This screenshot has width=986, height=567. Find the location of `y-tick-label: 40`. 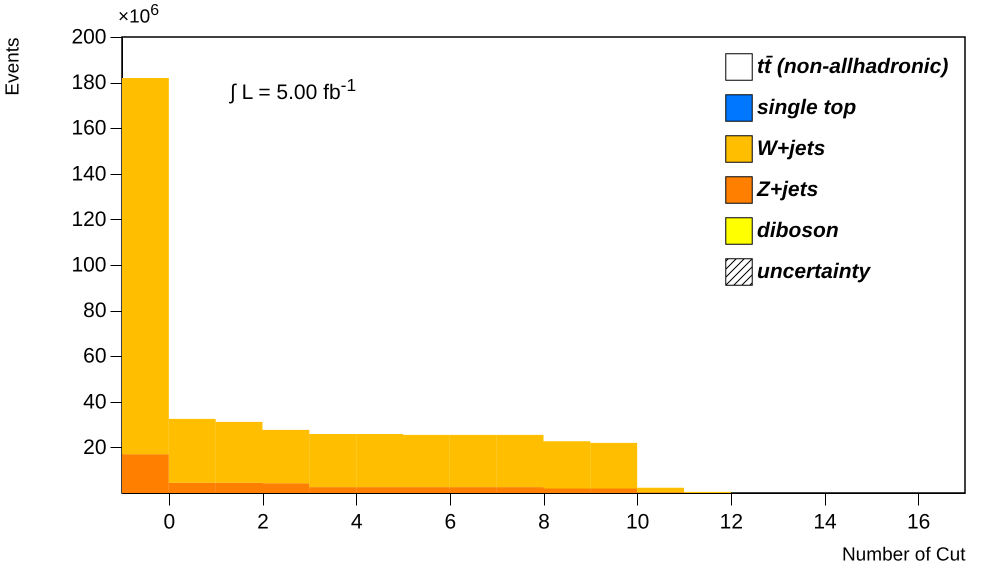

y-tick-label: 40 is located at coordinates (94, 402).